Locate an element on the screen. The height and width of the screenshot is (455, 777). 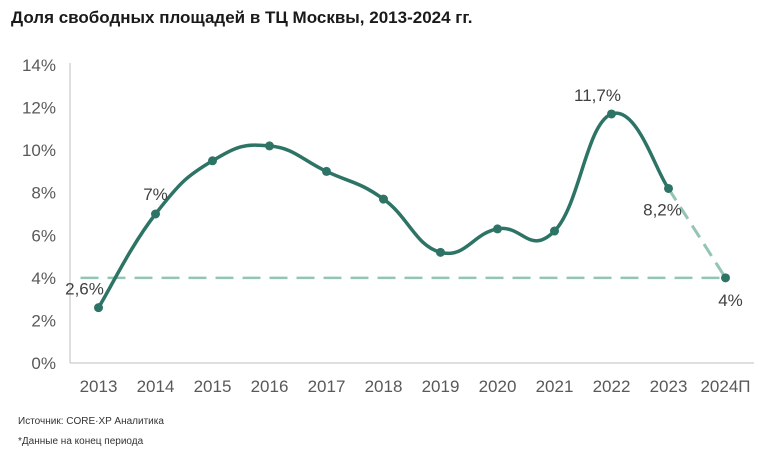
x-tick-label: 2022 is located at coordinates (612, 386).